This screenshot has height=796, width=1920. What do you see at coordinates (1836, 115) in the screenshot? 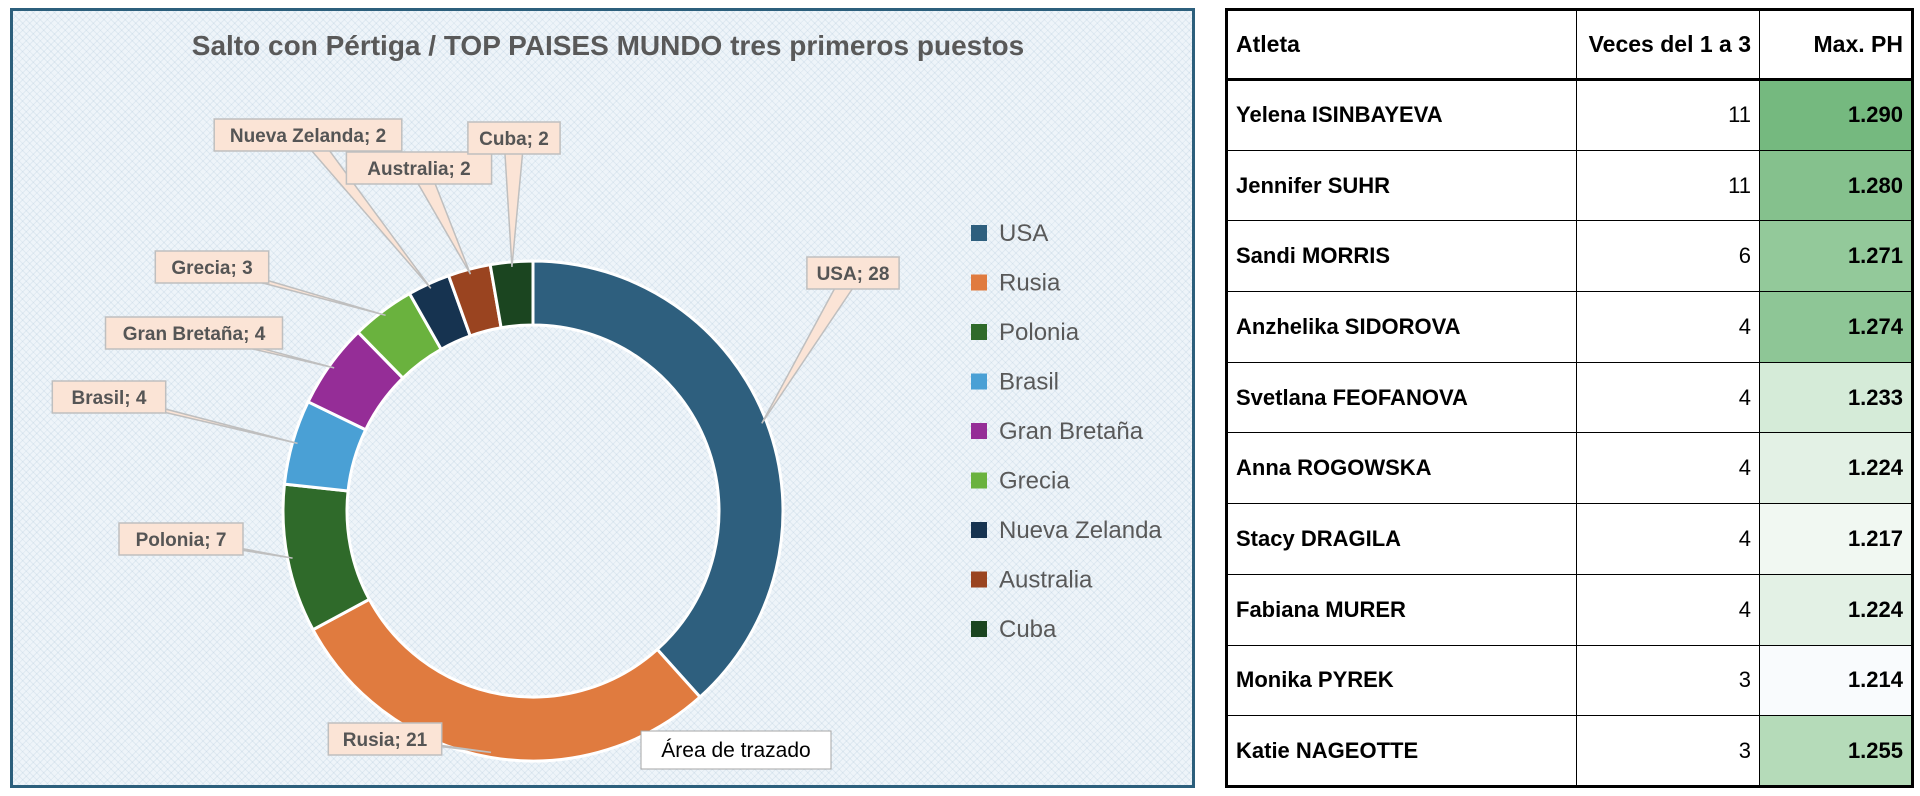
I see `max-ph-cell: 1.290` at bounding box center [1836, 115].